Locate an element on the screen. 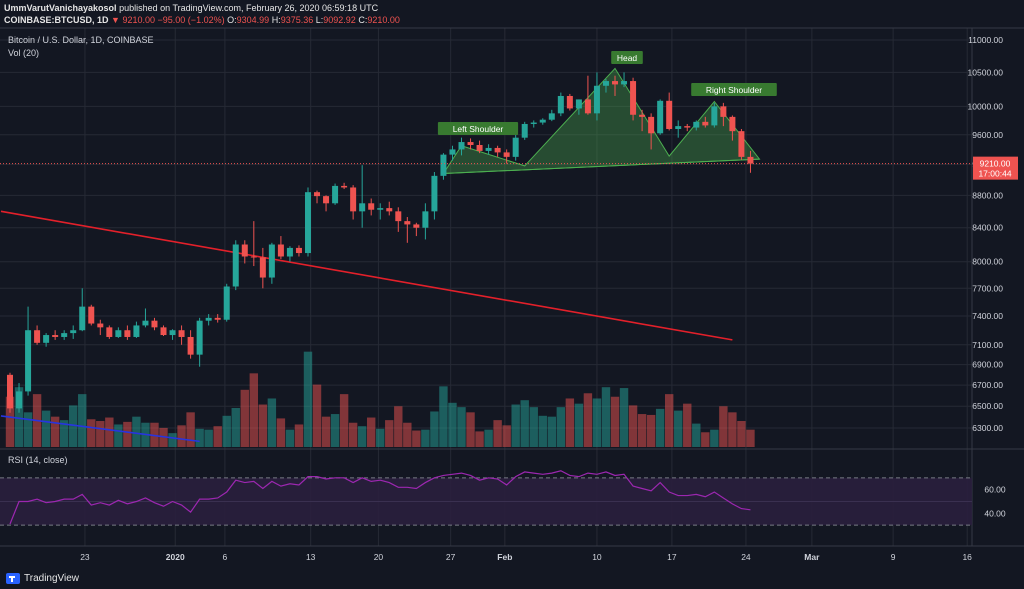 Image resolution: width=1024 pixels, height=589 pixels. rsi-line is located at coordinates (380, 497).